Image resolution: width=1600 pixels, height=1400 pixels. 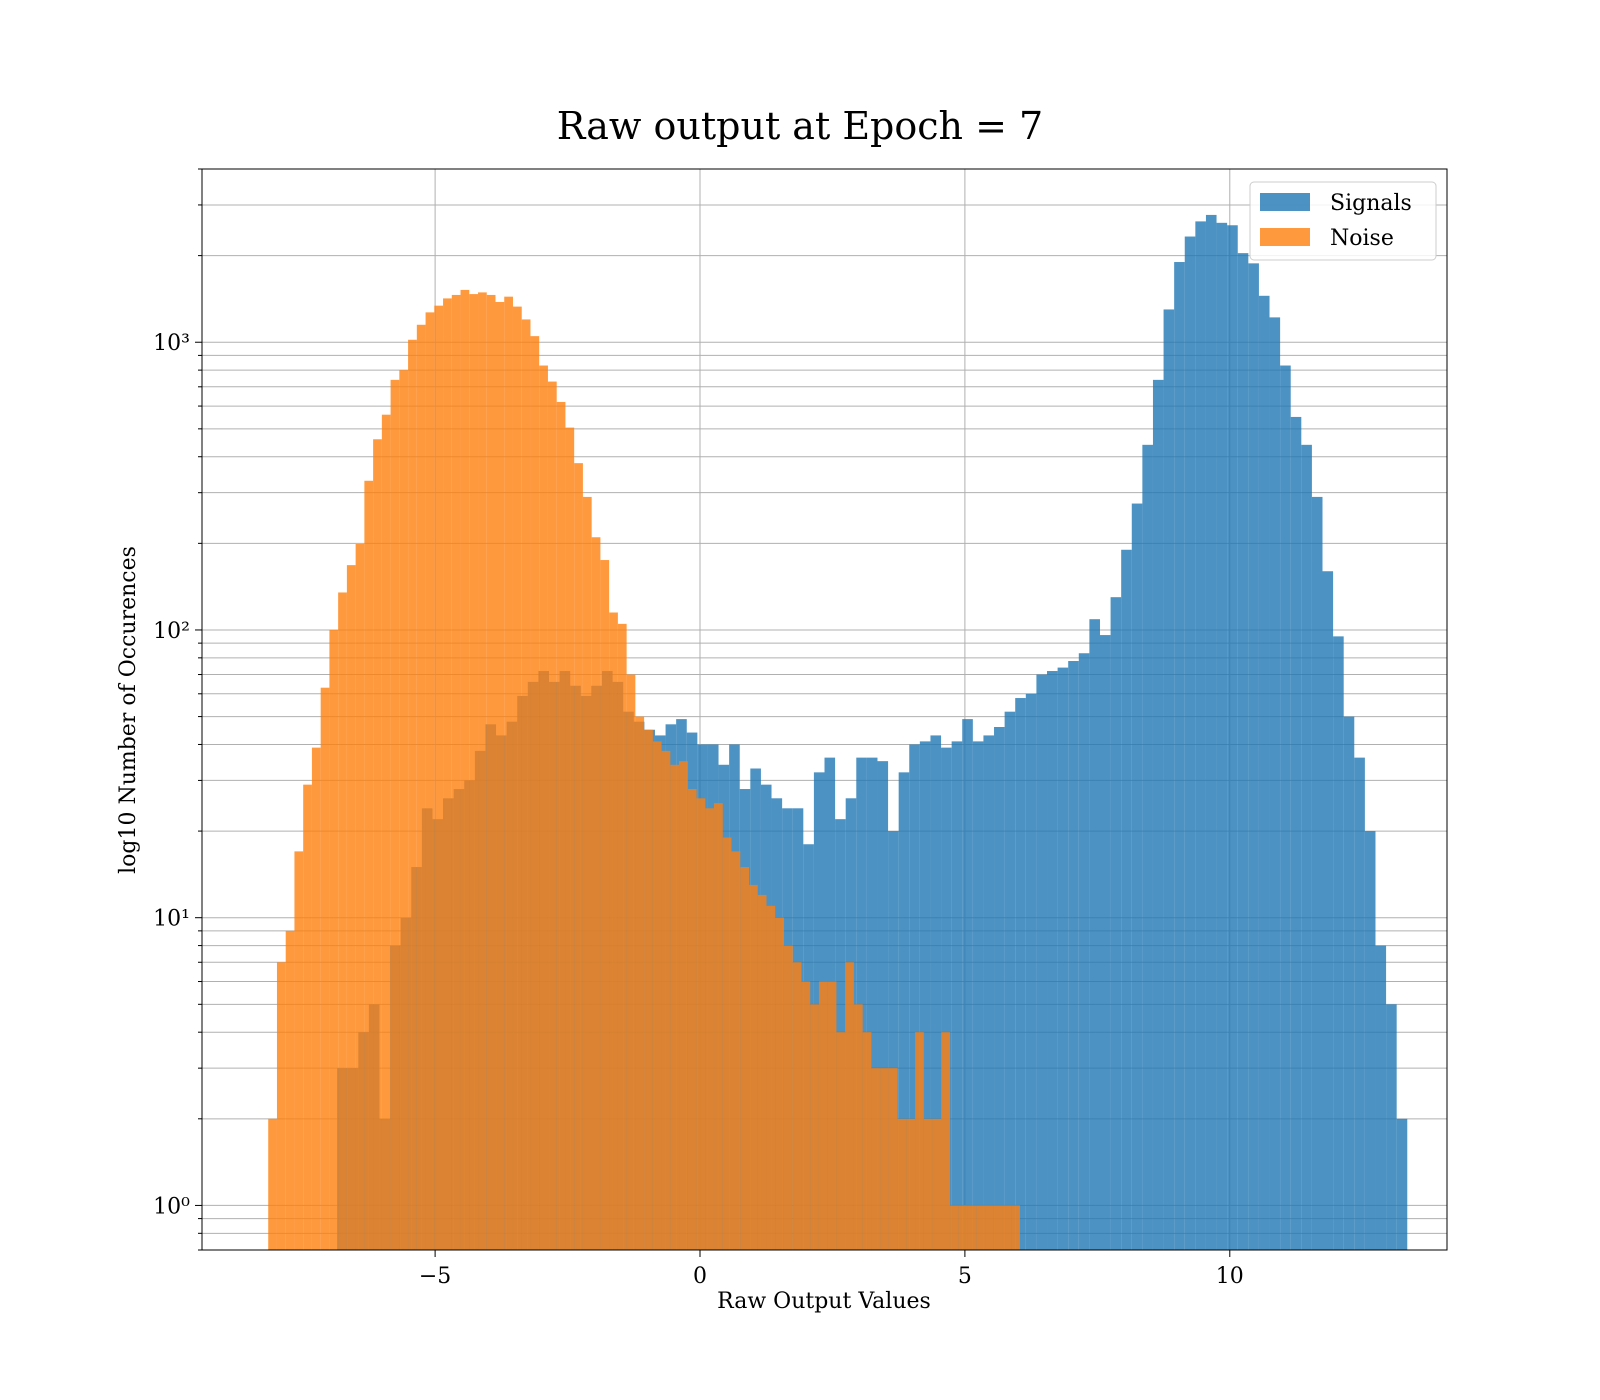 What do you see at coordinates (1371, 203) in the screenshot?
I see `legend-label-signals: Signals` at bounding box center [1371, 203].